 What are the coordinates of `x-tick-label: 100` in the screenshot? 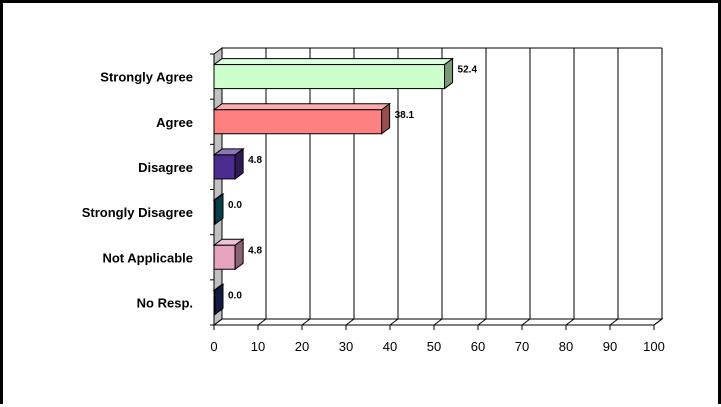 It's located at (654, 346).